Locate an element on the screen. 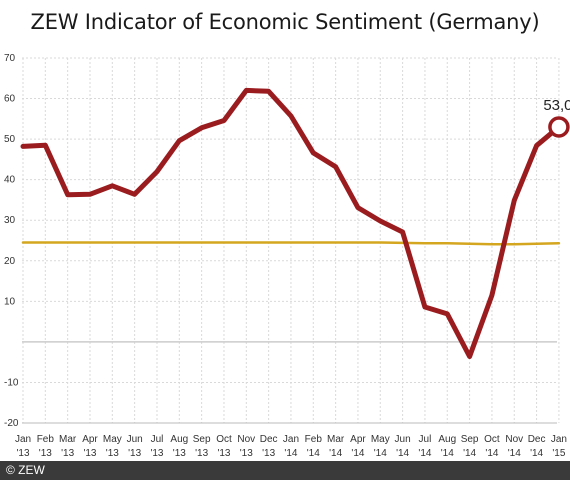 The height and width of the screenshot is (480, 570). series-line-average is located at coordinates (291, 243).